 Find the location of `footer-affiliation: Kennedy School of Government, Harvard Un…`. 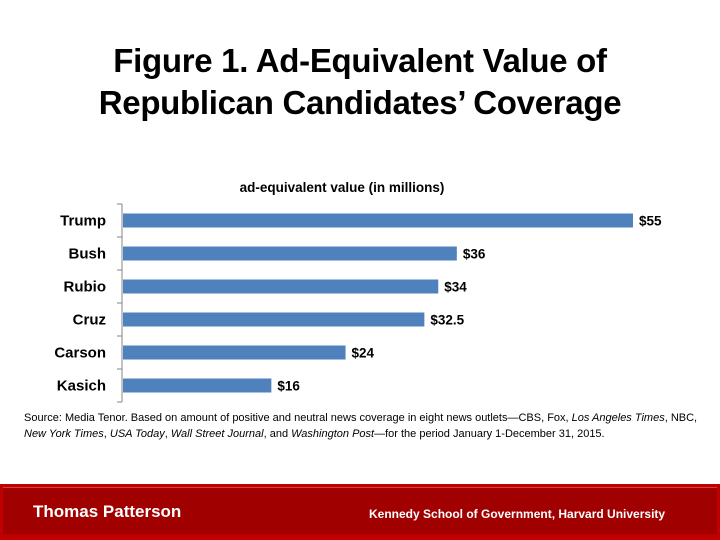

footer-affiliation: Kennedy School of Government, Harvard Un… is located at coordinates (517, 514).